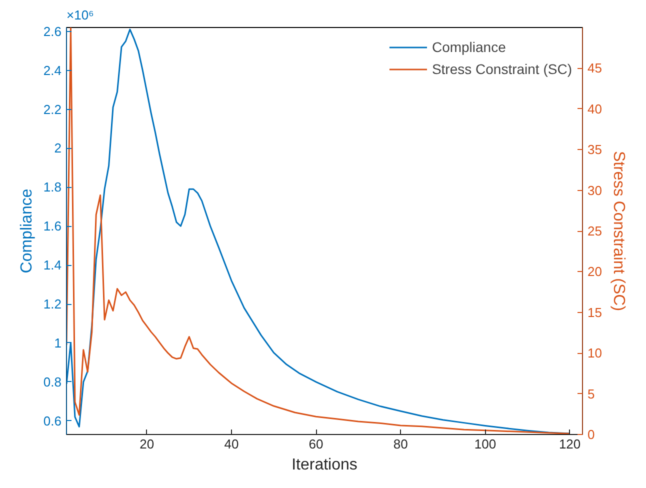 This screenshot has width=646, height=488. What do you see at coordinates (569, 444) in the screenshot?
I see `x-tick-label: 120` at bounding box center [569, 444].